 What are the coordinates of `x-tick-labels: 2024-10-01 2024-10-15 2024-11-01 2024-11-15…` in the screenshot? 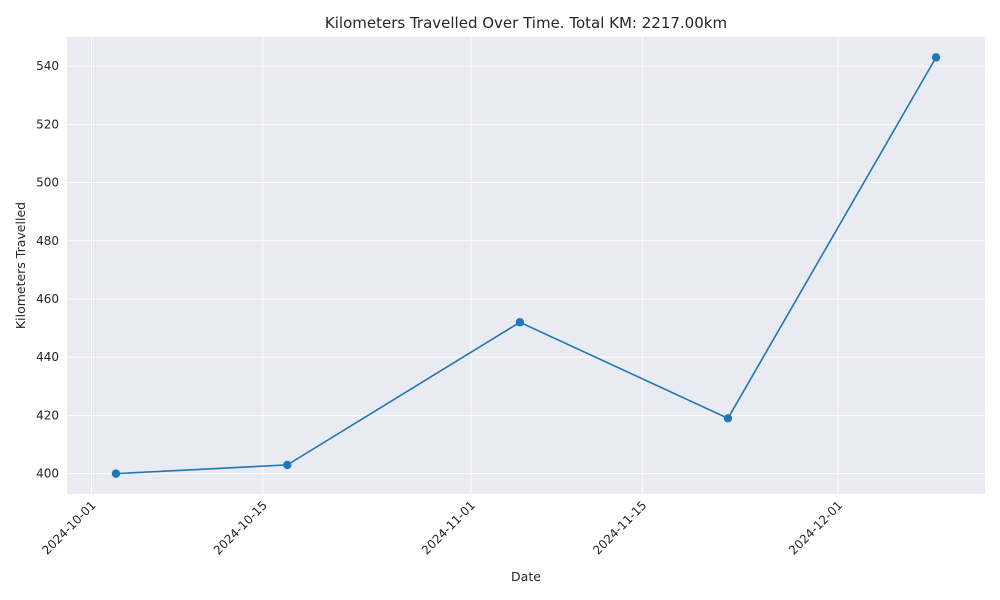 It's located at (442, 527).